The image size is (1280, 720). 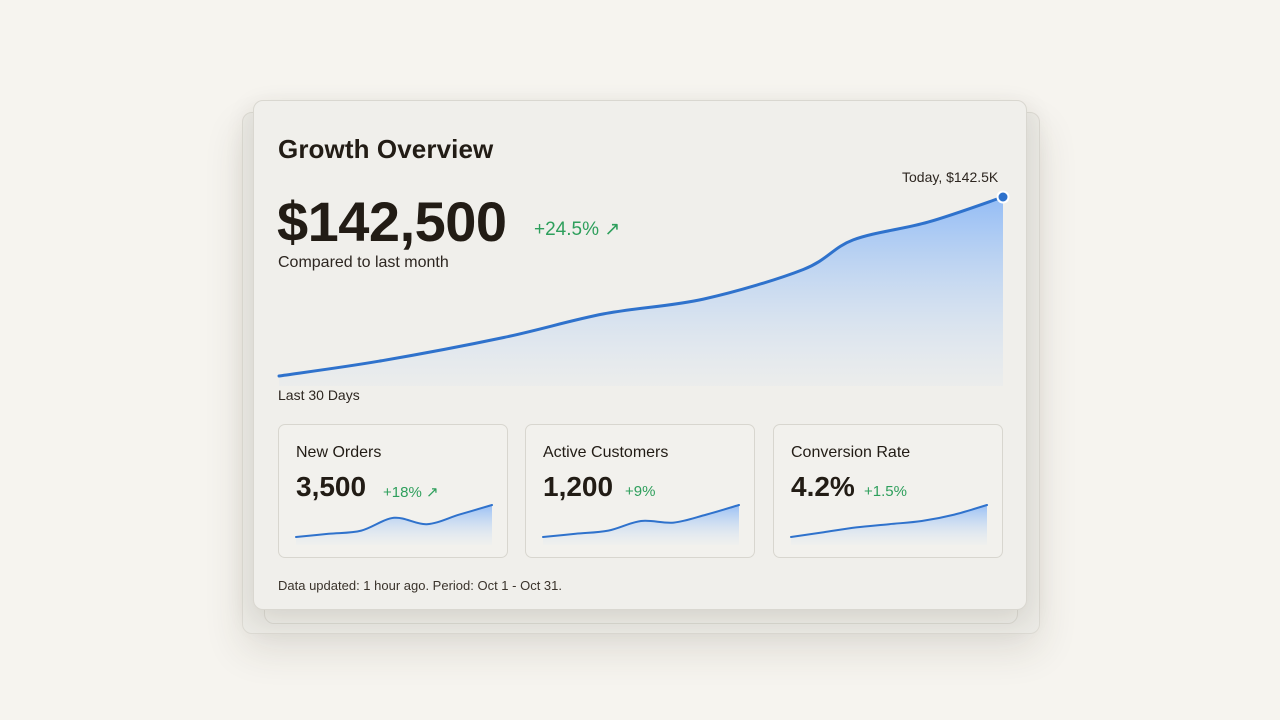 What do you see at coordinates (950, 177) in the screenshot?
I see `chart-highlight-label: Today, $142.5K` at bounding box center [950, 177].